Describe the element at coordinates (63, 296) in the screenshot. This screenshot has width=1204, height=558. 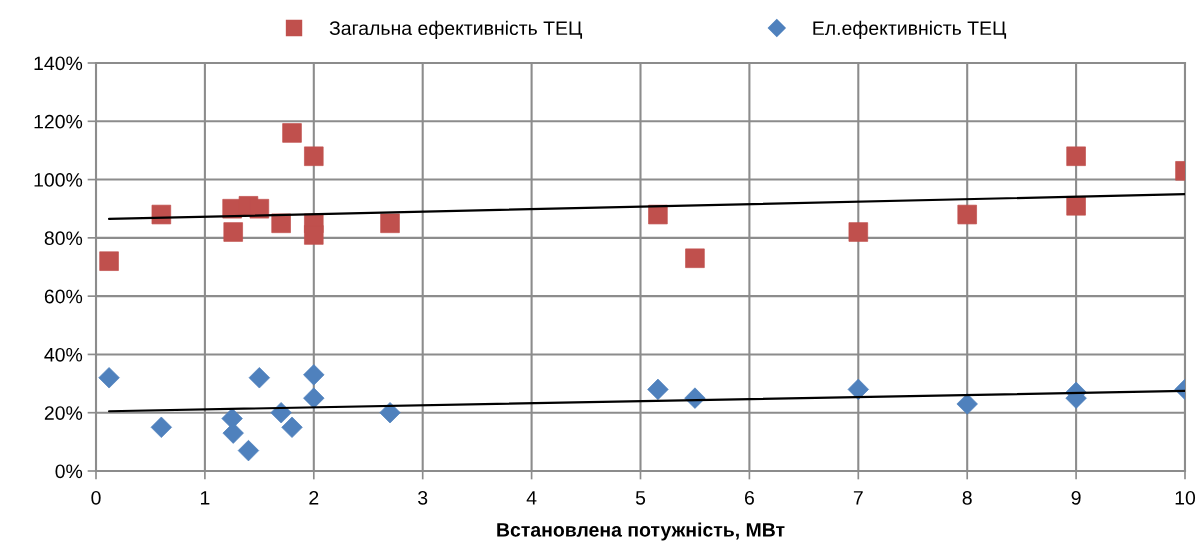
I see `y-tick-label: 60%` at that location.